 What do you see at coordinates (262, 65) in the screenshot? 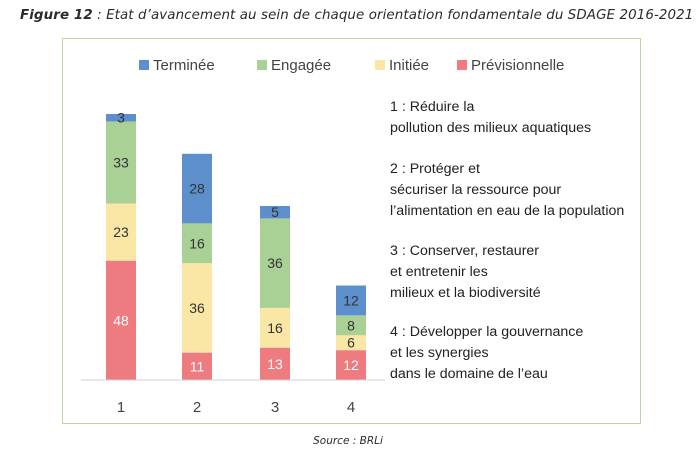
I see `legend-swatch-engagee` at bounding box center [262, 65].